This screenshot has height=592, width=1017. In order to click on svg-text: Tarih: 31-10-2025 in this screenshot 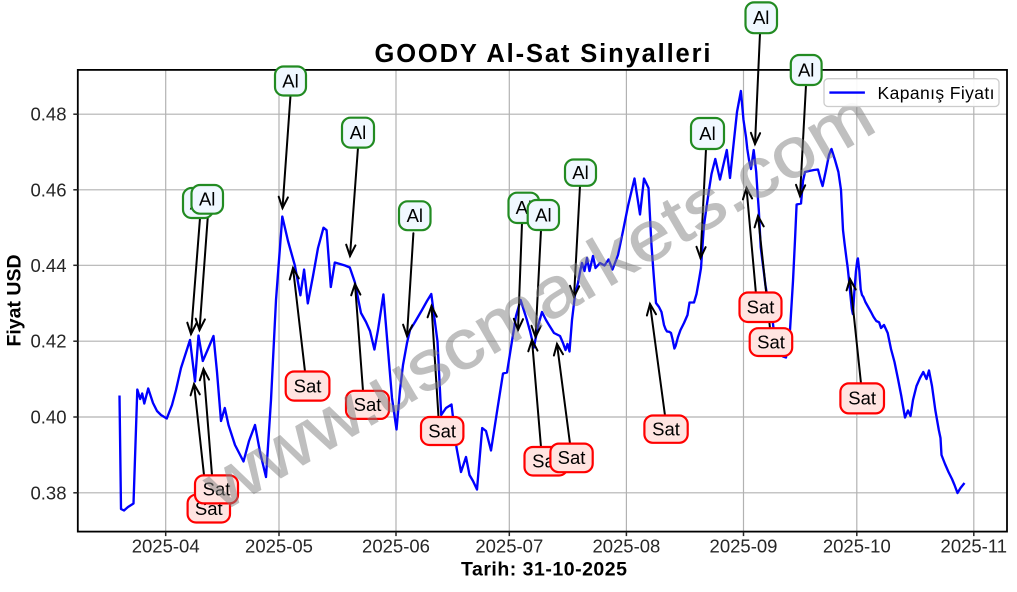, I will do `click(544, 570)`.